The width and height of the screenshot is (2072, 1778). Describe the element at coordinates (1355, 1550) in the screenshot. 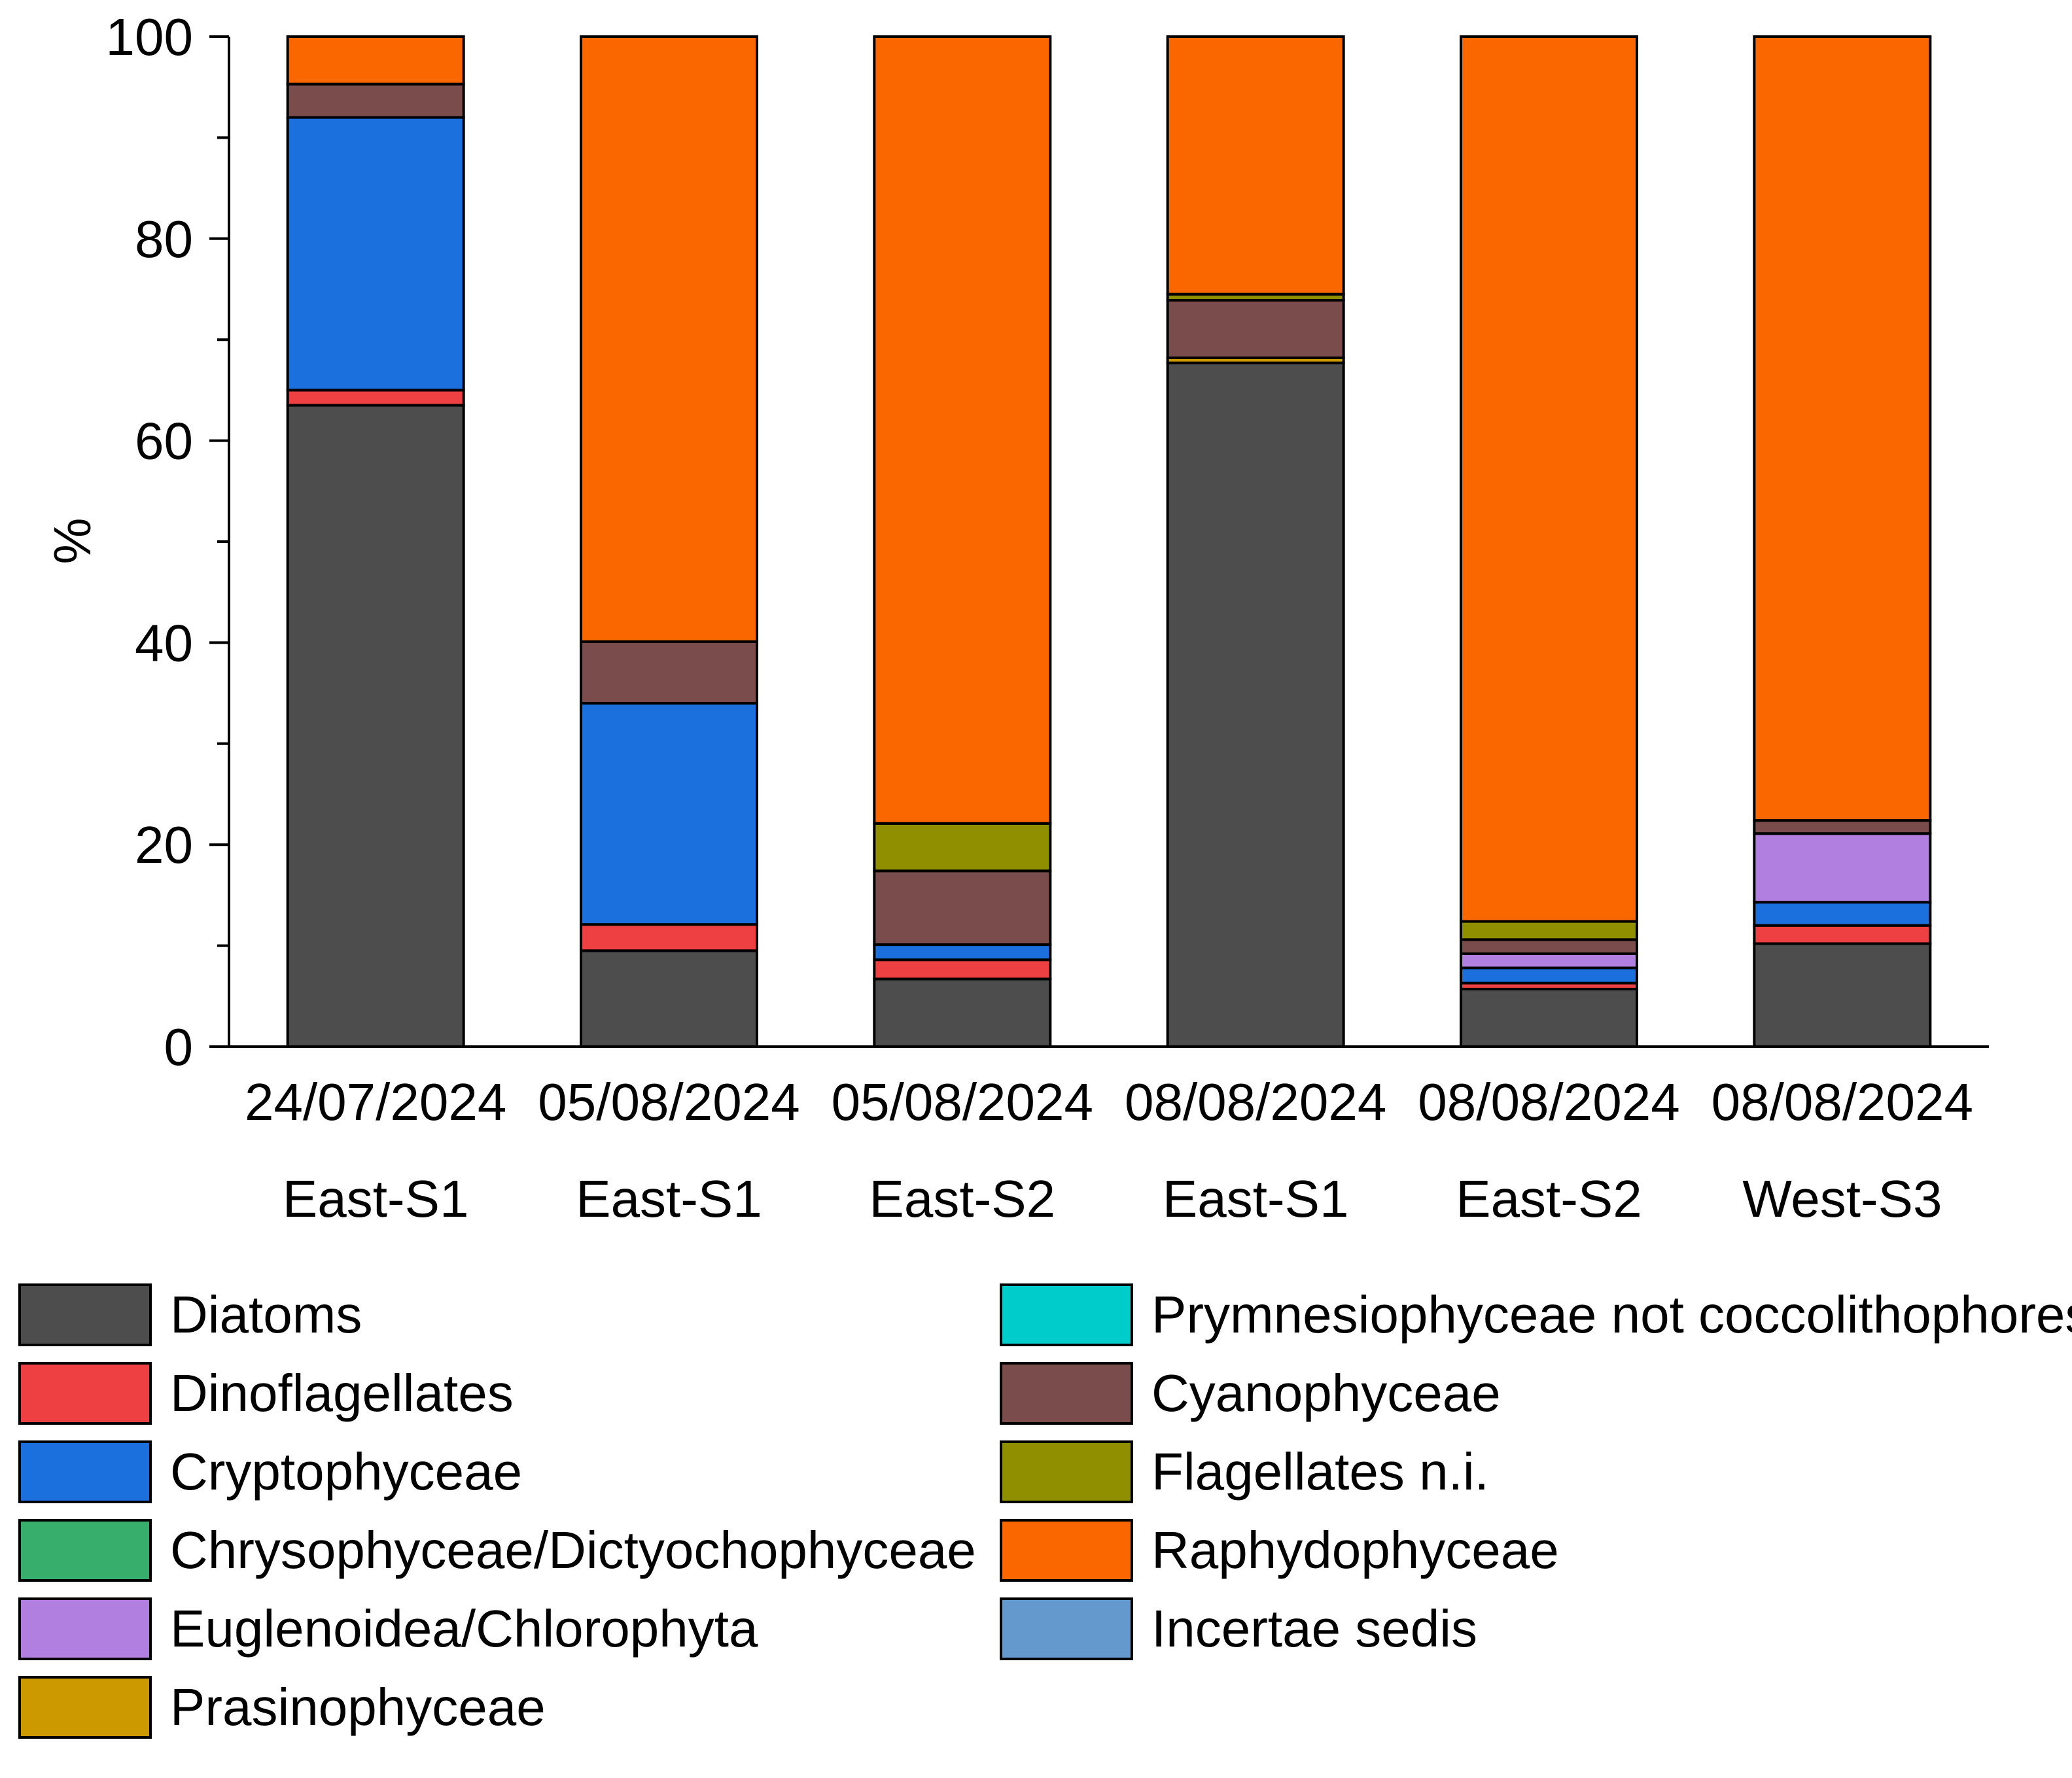

I see `legend-label: Raphydophyceae` at that location.